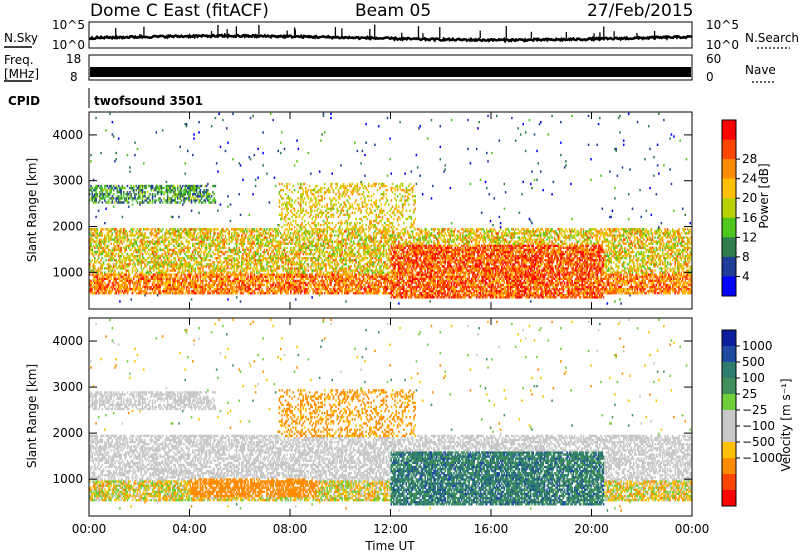 The image size is (800, 554). Describe the element at coordinates (393, 11) in the screenshot. I see `beam-label: Beam 05` at that location.